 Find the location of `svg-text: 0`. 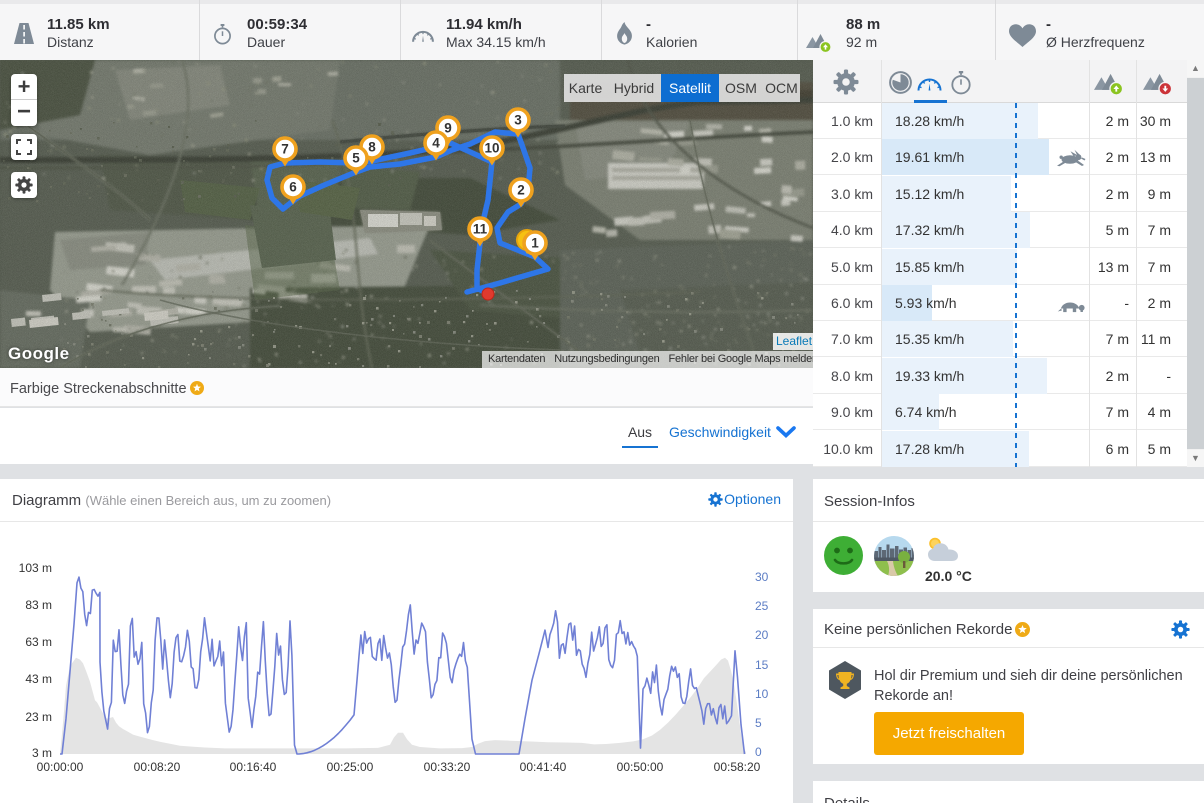

svg-text: 0 is located at coordinates (758, 752).